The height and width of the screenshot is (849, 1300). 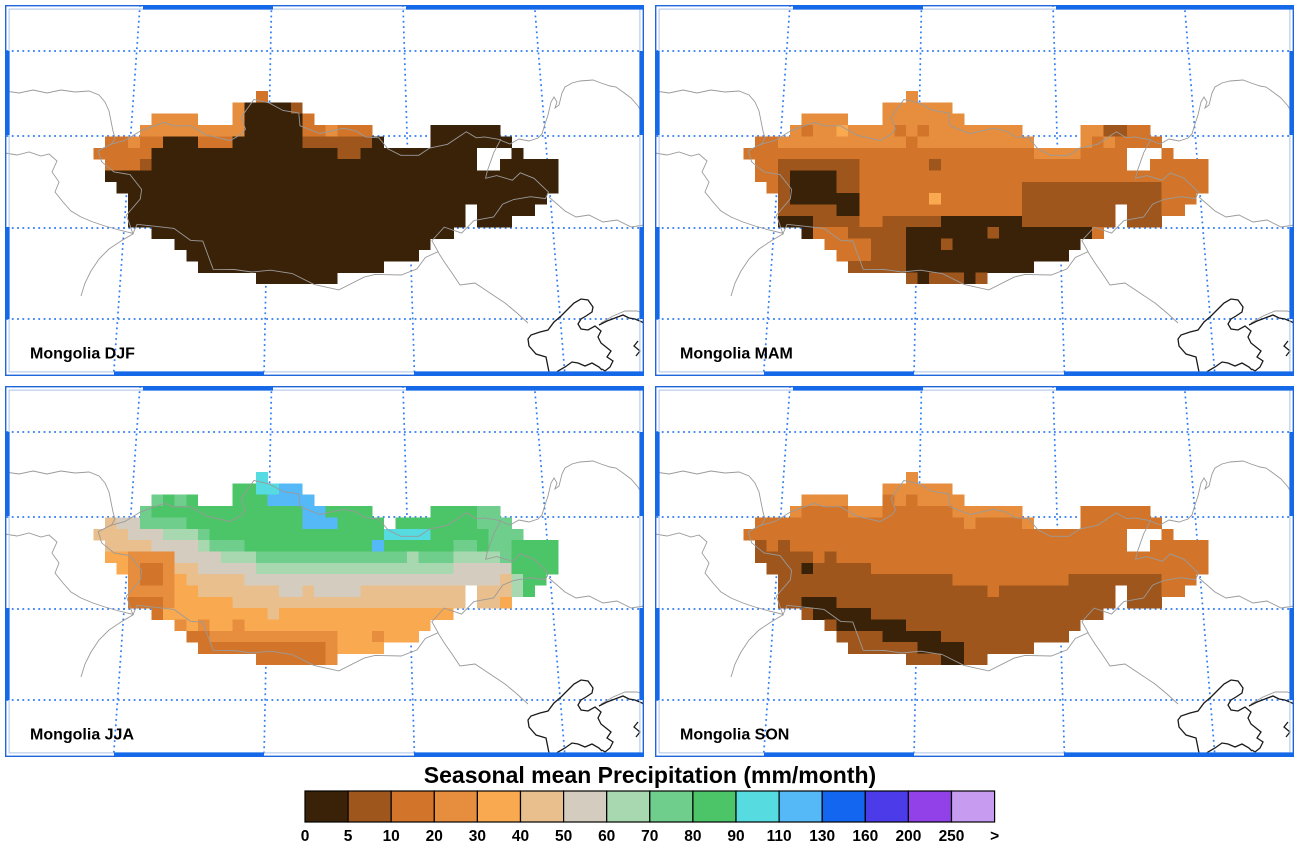 What do you see at coordinates (822, 836) in the screenshot?
I see `svg-text: 130` at bounding box center [822, 836].